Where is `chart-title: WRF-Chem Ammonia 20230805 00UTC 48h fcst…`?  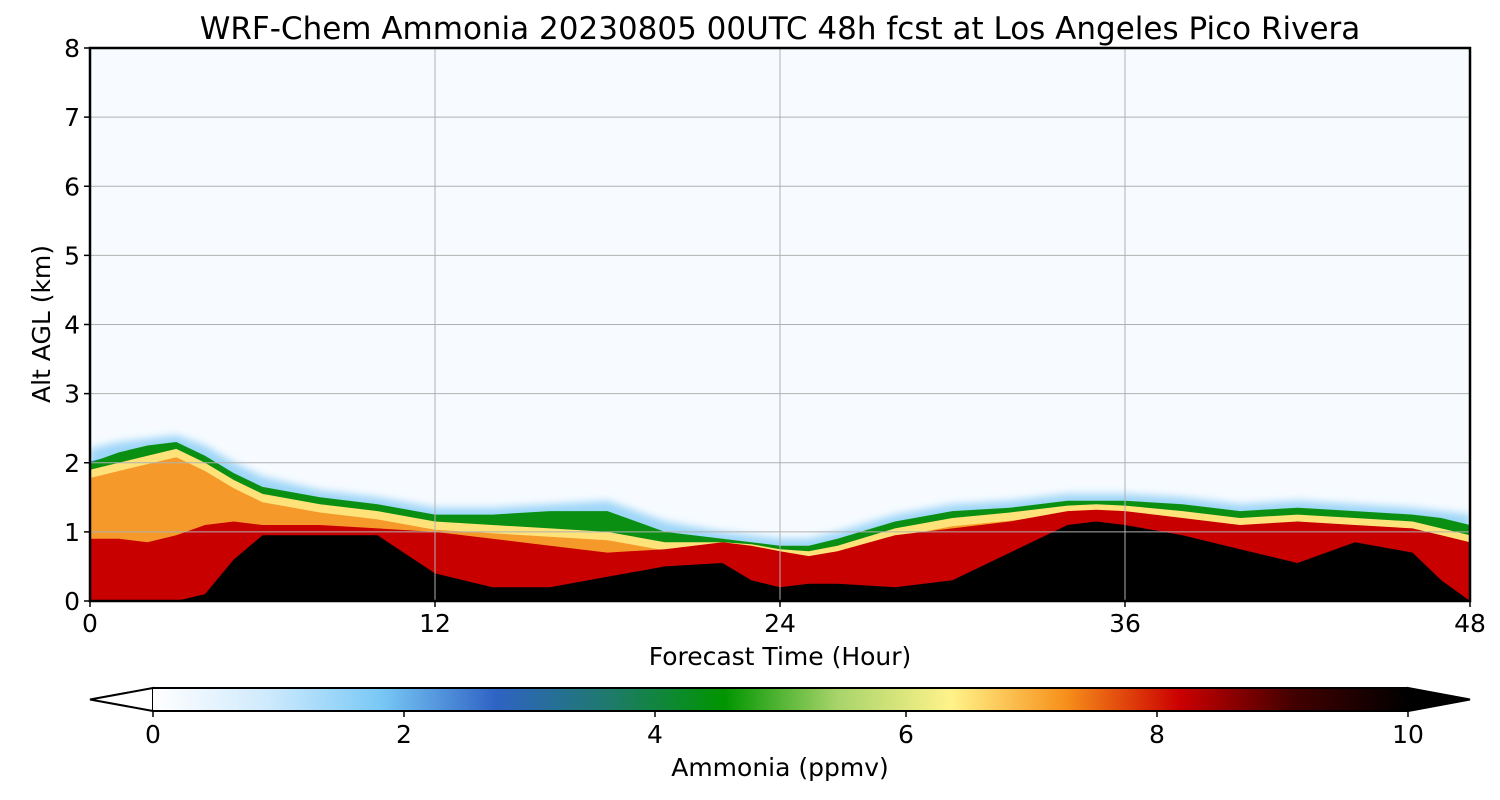
chart-title: WRF-Chem Ammonia 20230805 00UTC 48h fcst… is located at coordinates (780, 29).